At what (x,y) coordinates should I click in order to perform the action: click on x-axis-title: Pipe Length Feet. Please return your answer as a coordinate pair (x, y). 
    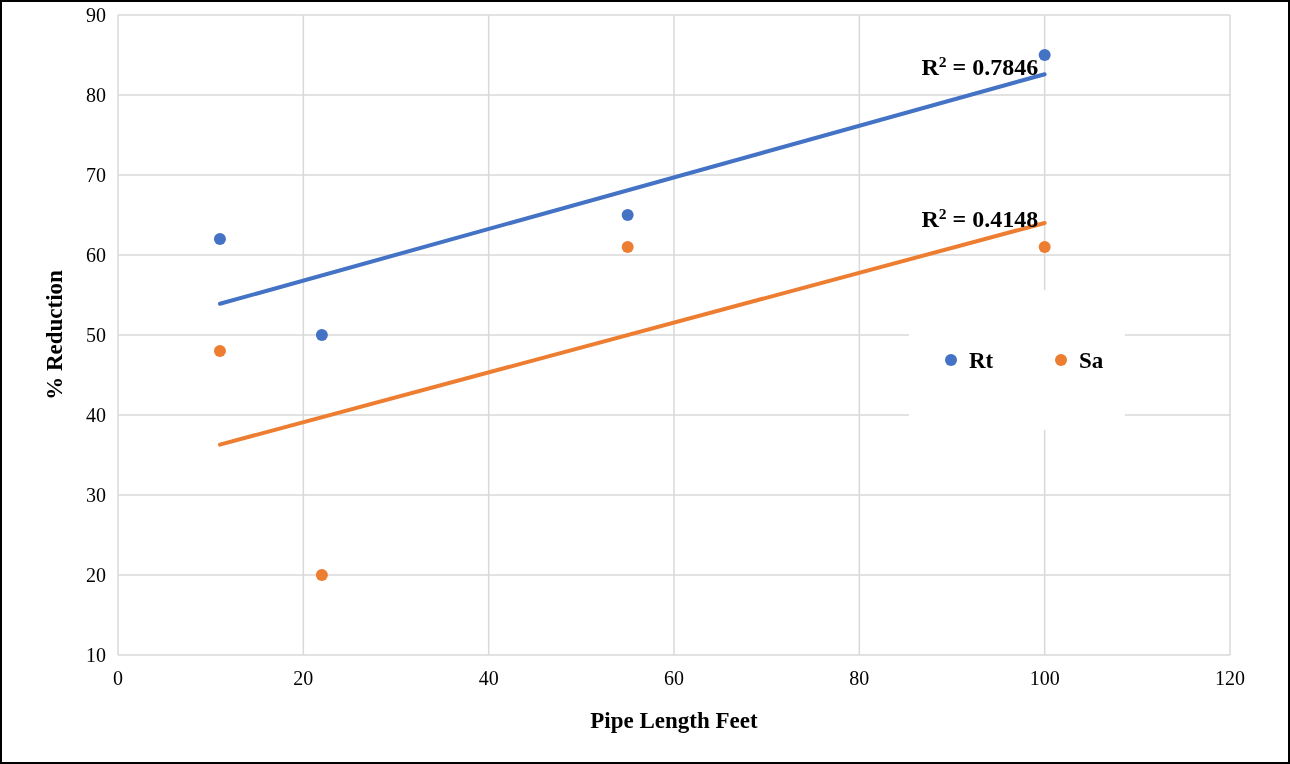
    Looking at the image, I should click on (674, 720).